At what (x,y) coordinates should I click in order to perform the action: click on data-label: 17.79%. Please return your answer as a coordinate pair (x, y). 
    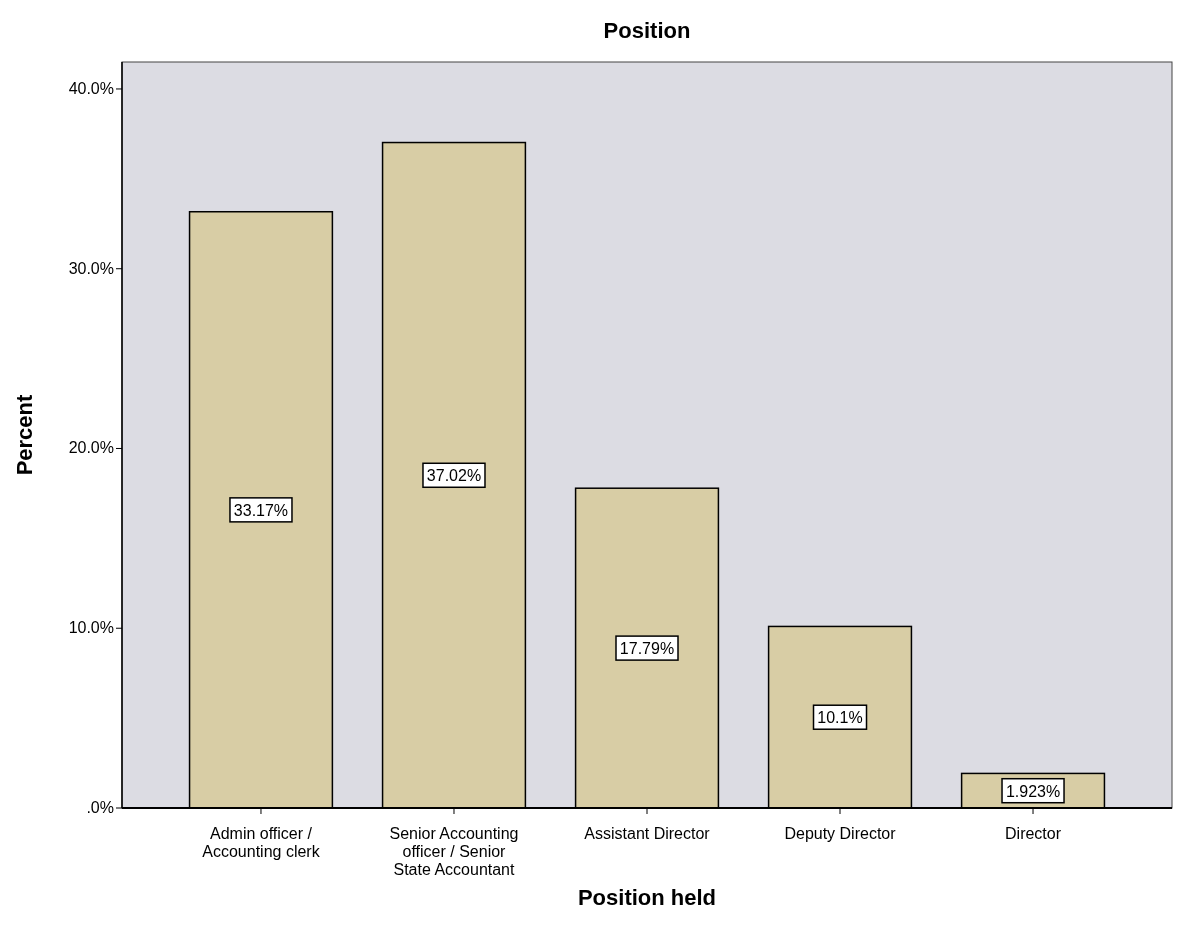
    Looking at the image, I should click on (647, 649).